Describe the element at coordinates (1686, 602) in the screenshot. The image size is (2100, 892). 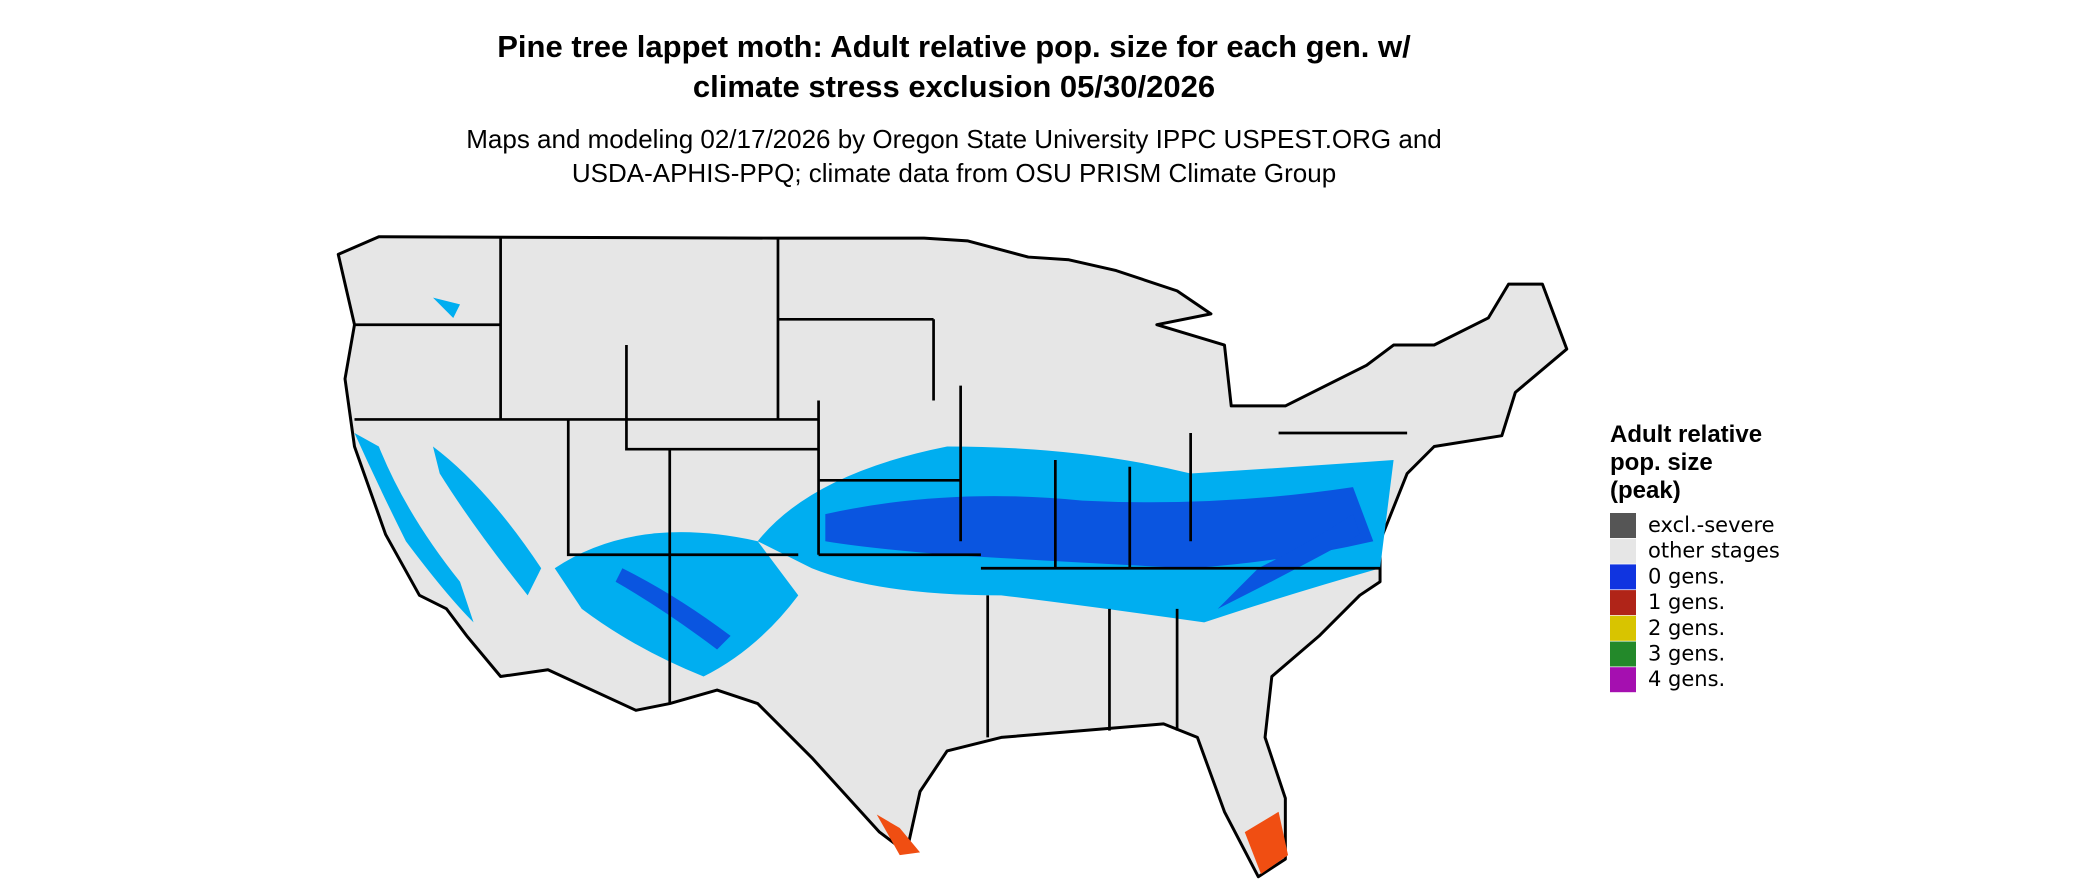
I see `legend-label: 1 gens.` at that location.